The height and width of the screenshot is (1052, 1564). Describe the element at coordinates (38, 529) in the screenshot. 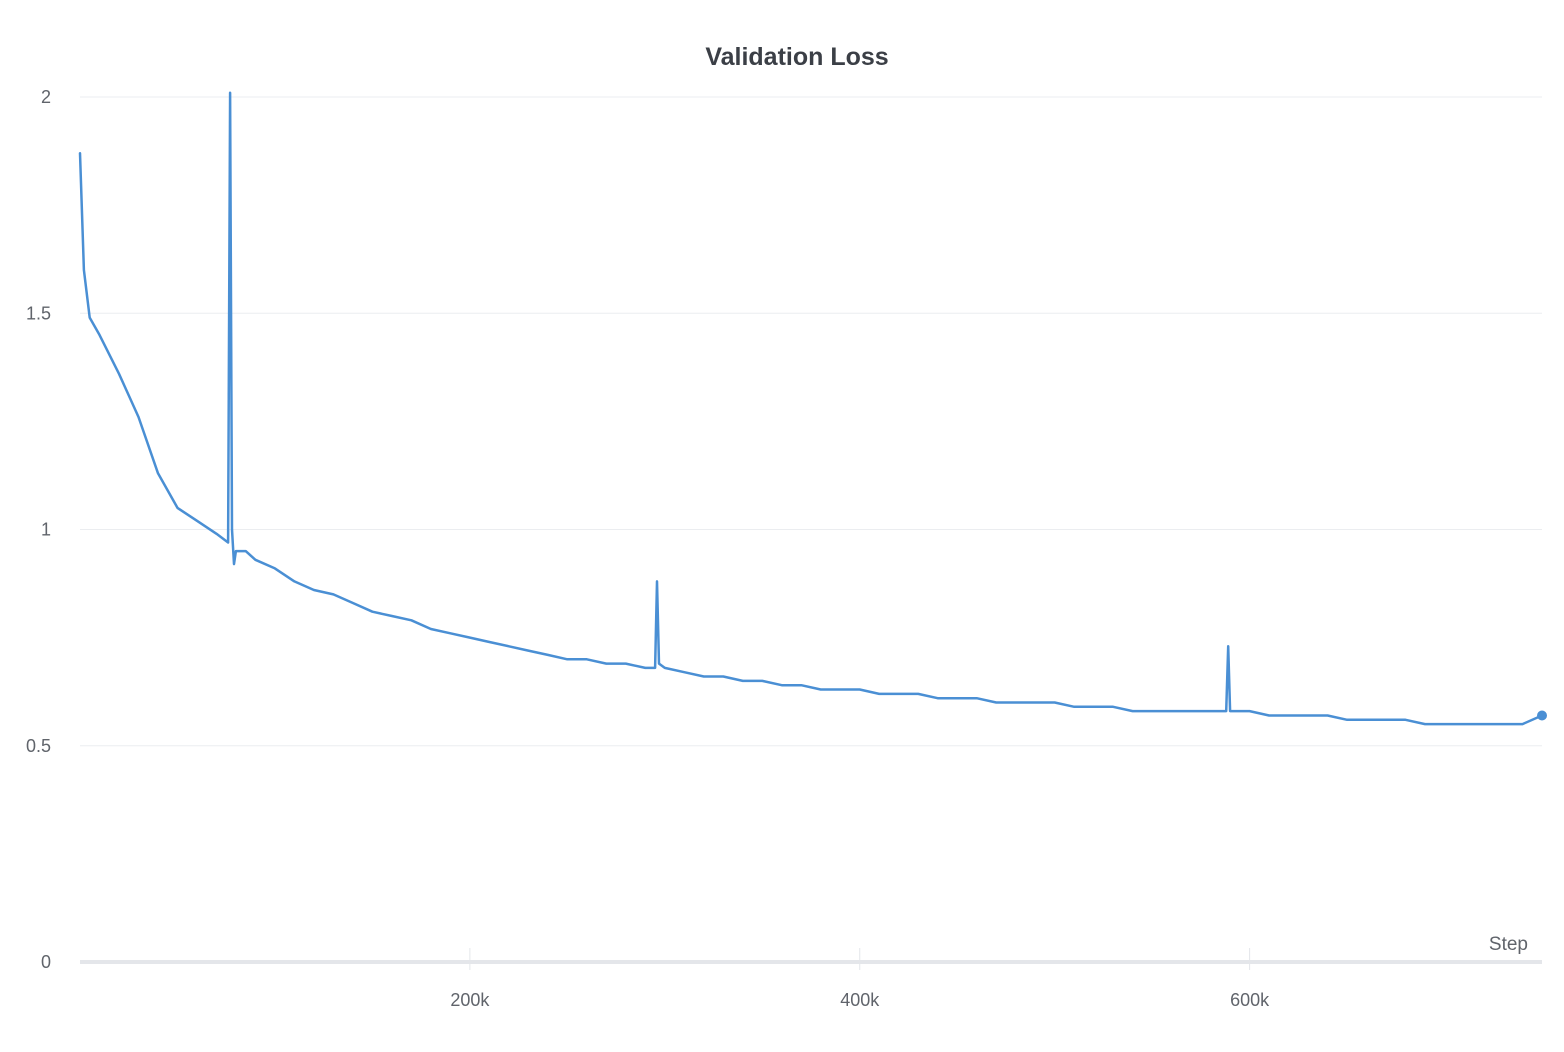

I see `y-axis: 0 0.5 1 1.5 2` at that location.